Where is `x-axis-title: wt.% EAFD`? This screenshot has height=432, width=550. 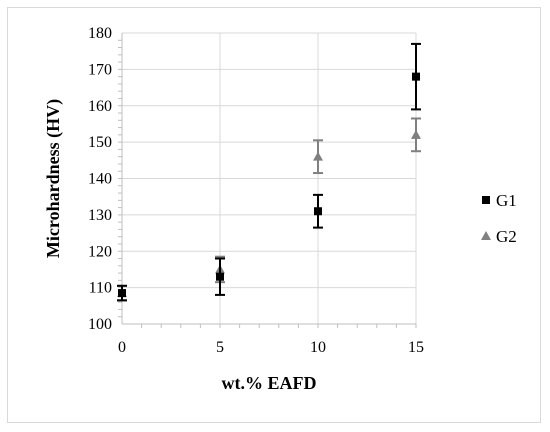 x-axis-title: wt.% EAFD is located at coordinates (269, 383).